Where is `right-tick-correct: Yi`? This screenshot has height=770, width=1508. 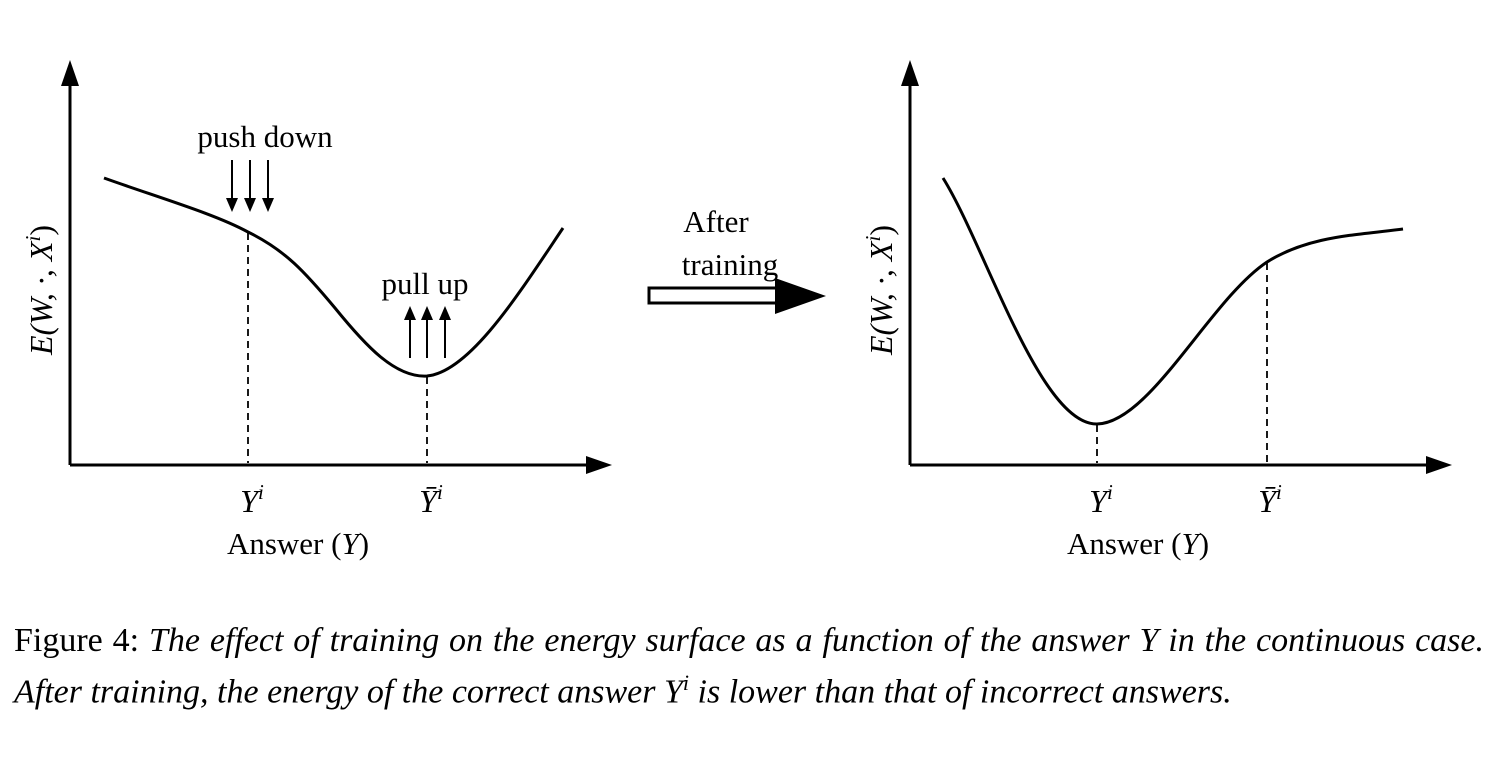 right-tick-correct: Yi is located at coordinates (1101, 499).